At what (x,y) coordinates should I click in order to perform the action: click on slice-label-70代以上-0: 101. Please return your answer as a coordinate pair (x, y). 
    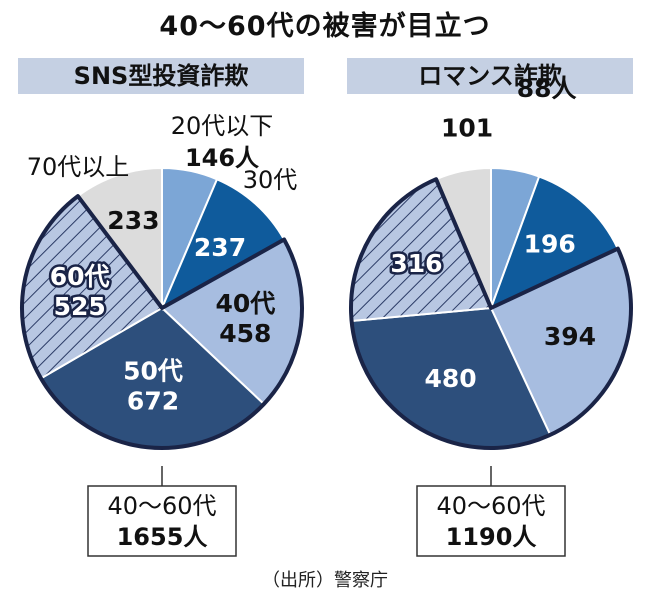
    Looking at the image, I should click on (467, 128).